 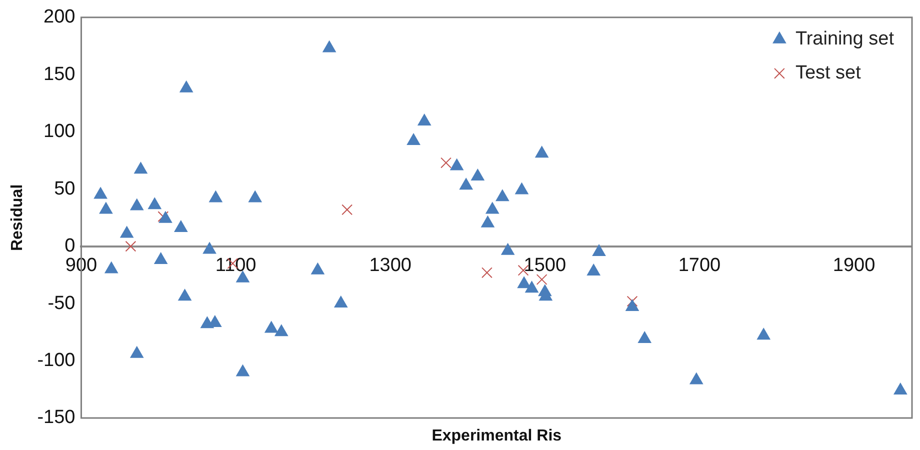 What do you see at coordinates (845, 39) in the screenshot?
I see `legend-label: Training set` at bounding box center [845, 39].